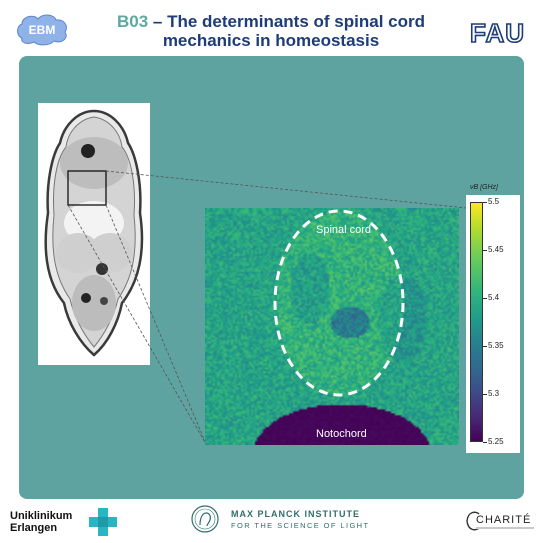  What do you see at coordinates (295, 514) in the screenshot?
I see `max-planck-name: MAX PLANCK INSTITUTE` at bounding box center [295, 514].